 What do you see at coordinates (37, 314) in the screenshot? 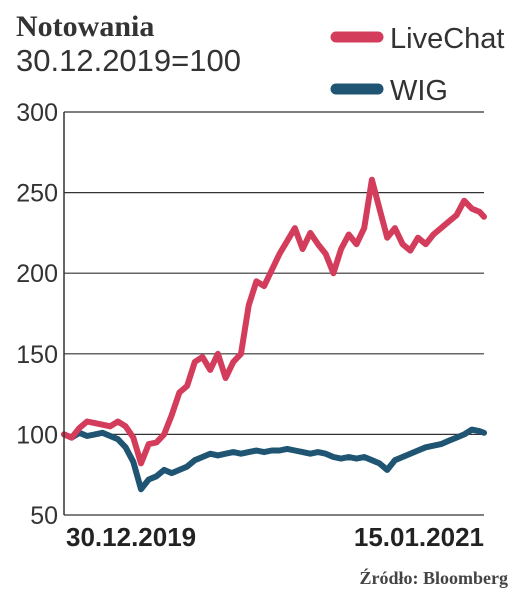
I see `y-axis-ticks: 50 100 150 200 250 300` at bounding box center [37, 314].